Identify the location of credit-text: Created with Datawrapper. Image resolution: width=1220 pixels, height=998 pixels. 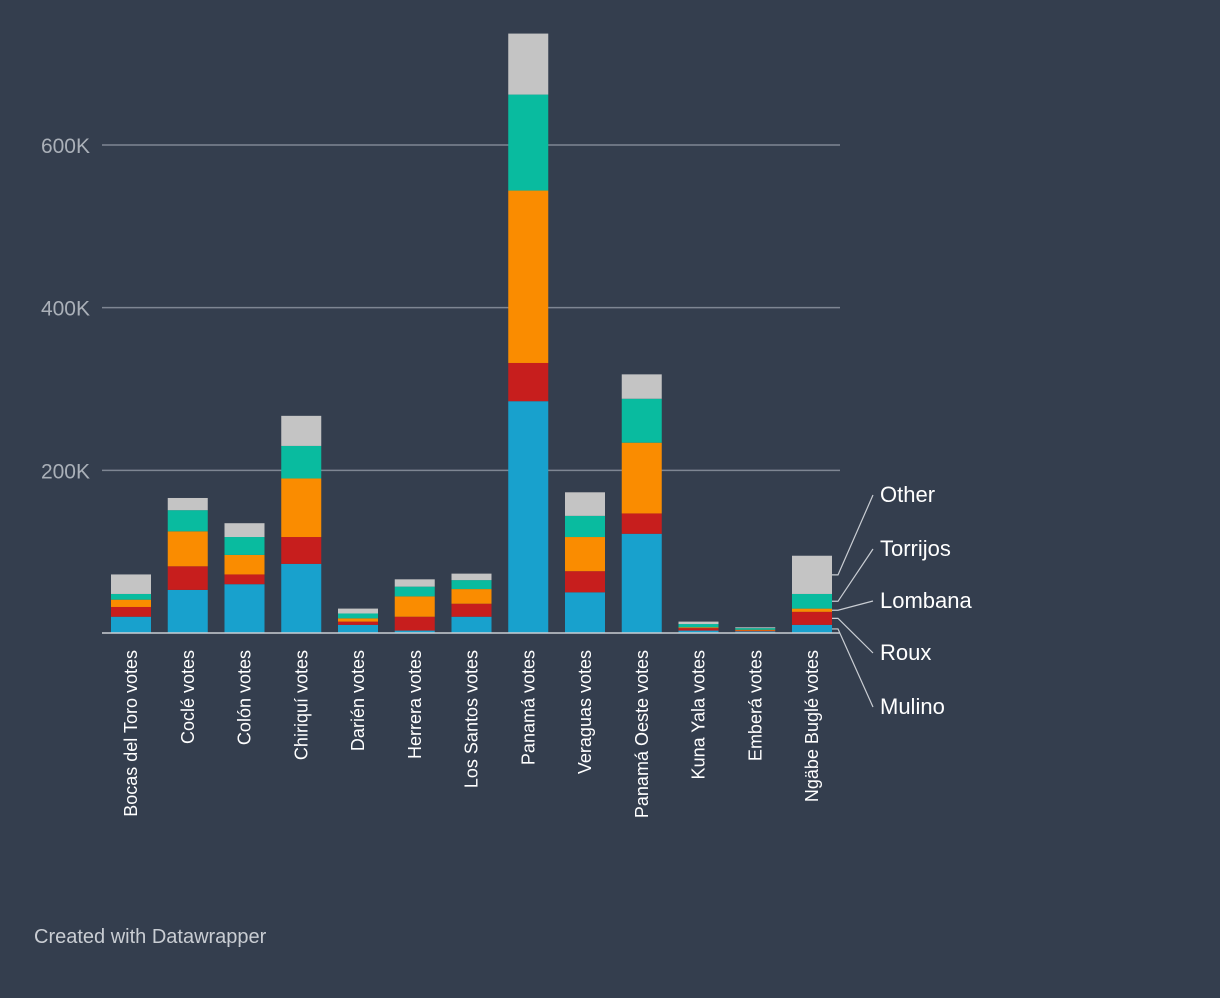
(150, 937).